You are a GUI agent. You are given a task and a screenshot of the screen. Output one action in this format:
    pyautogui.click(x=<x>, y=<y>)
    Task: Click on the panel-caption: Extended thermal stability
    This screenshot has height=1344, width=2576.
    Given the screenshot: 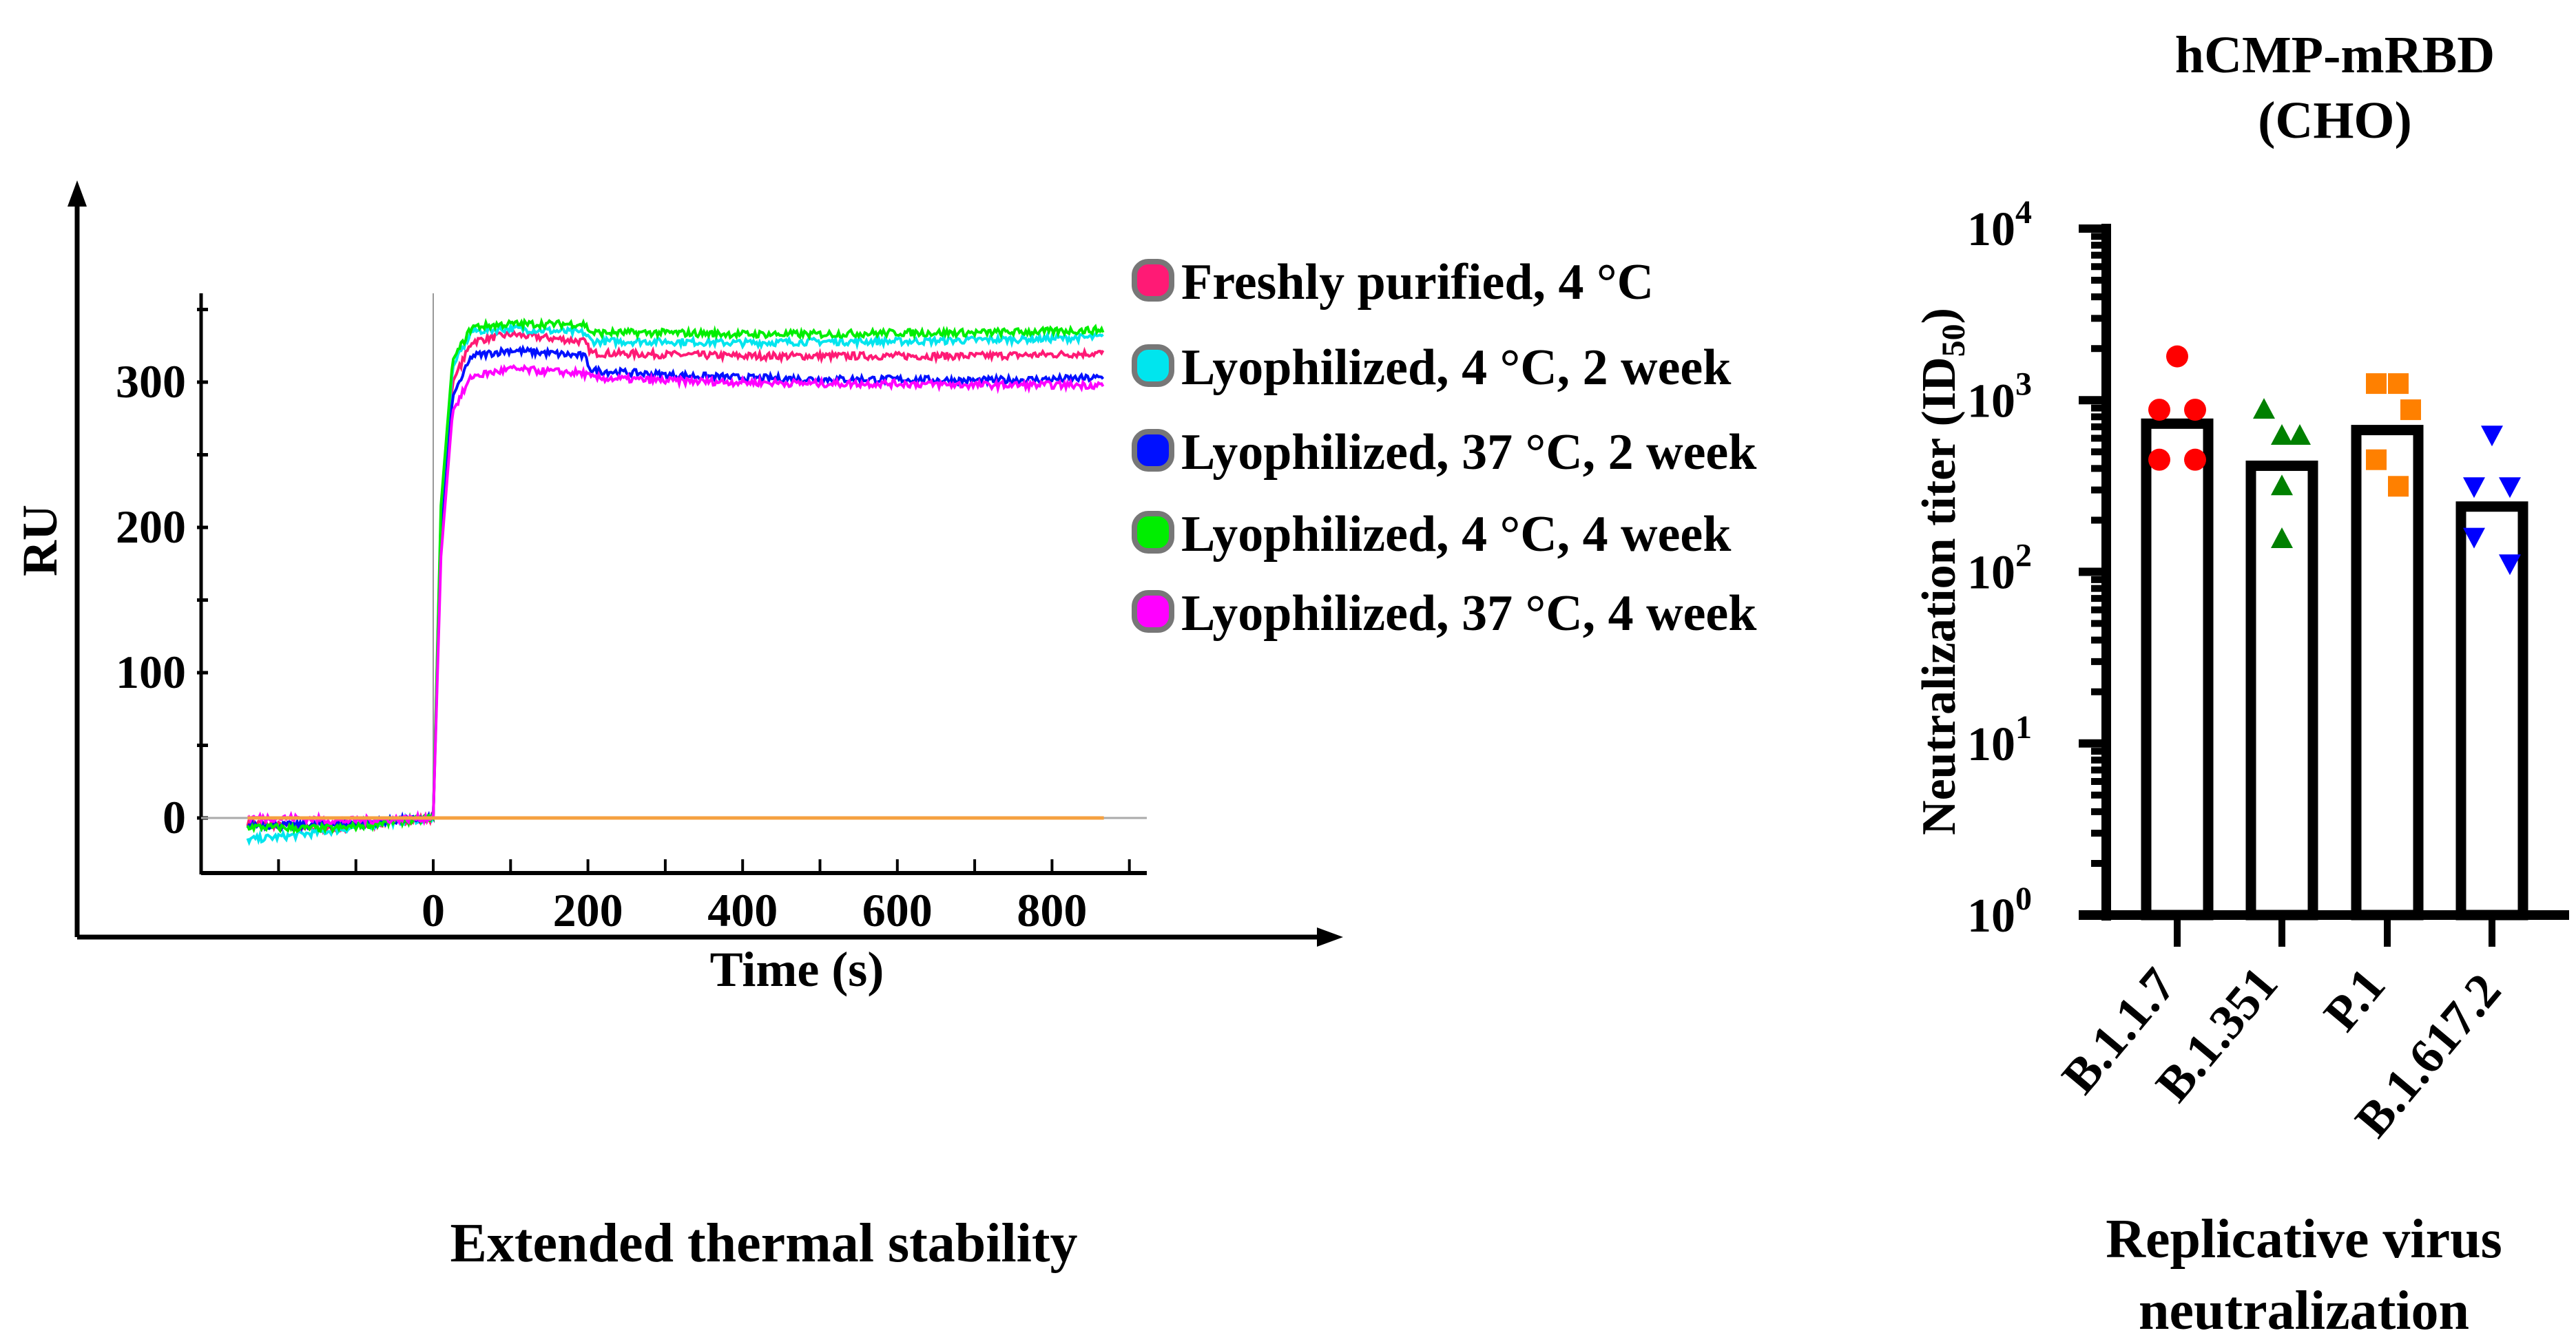 What is the action you would take?
    pyautogui.click(x=763, y=1243)
    